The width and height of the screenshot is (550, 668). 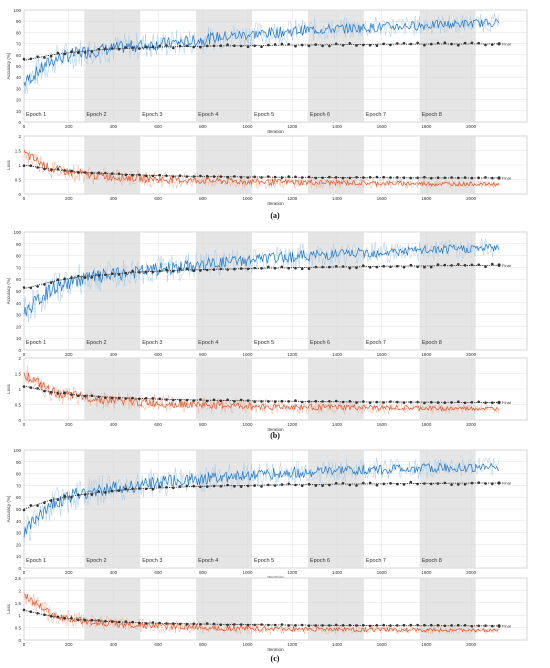 What do you see at coordinates (203, 354) in the screenshot?
I see `x-tick-label: 800` at bounding box center [203, 354].